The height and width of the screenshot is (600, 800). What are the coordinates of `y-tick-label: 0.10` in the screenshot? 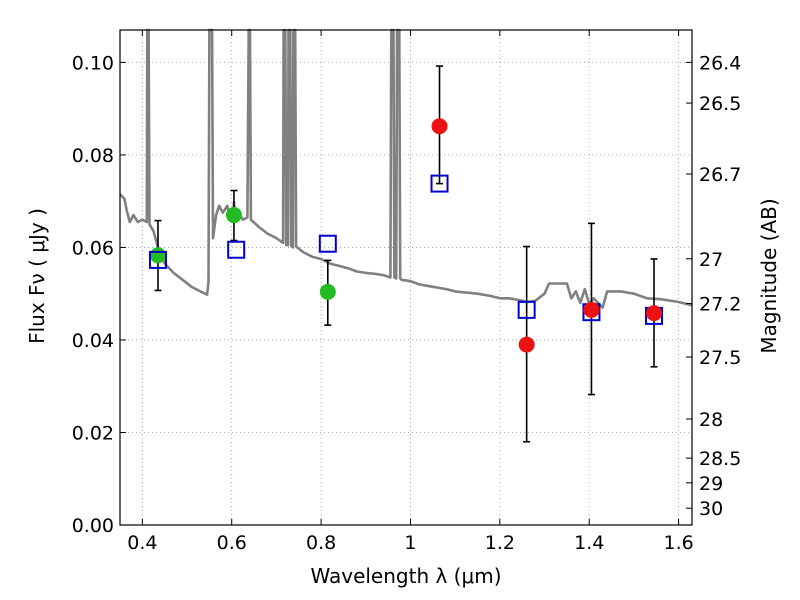 It's located at (93, 63).